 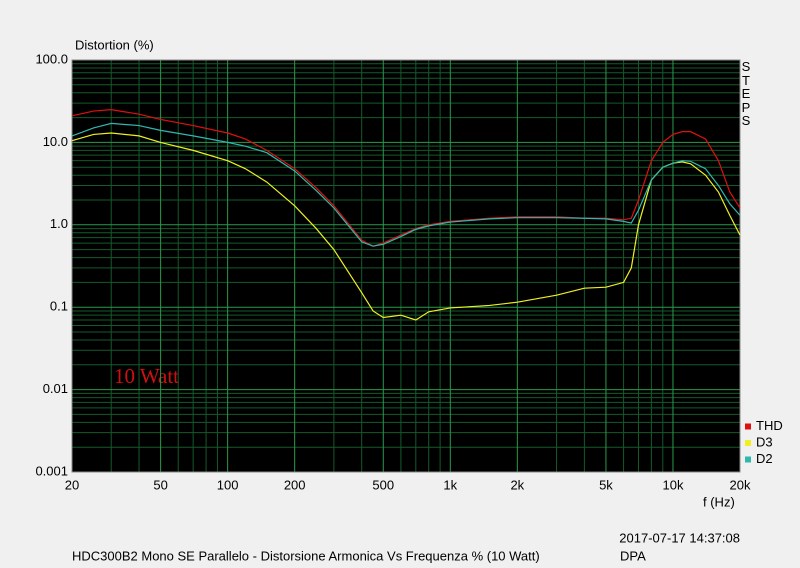 I want to click on legend-label: D3, so click(x=764, y=441).